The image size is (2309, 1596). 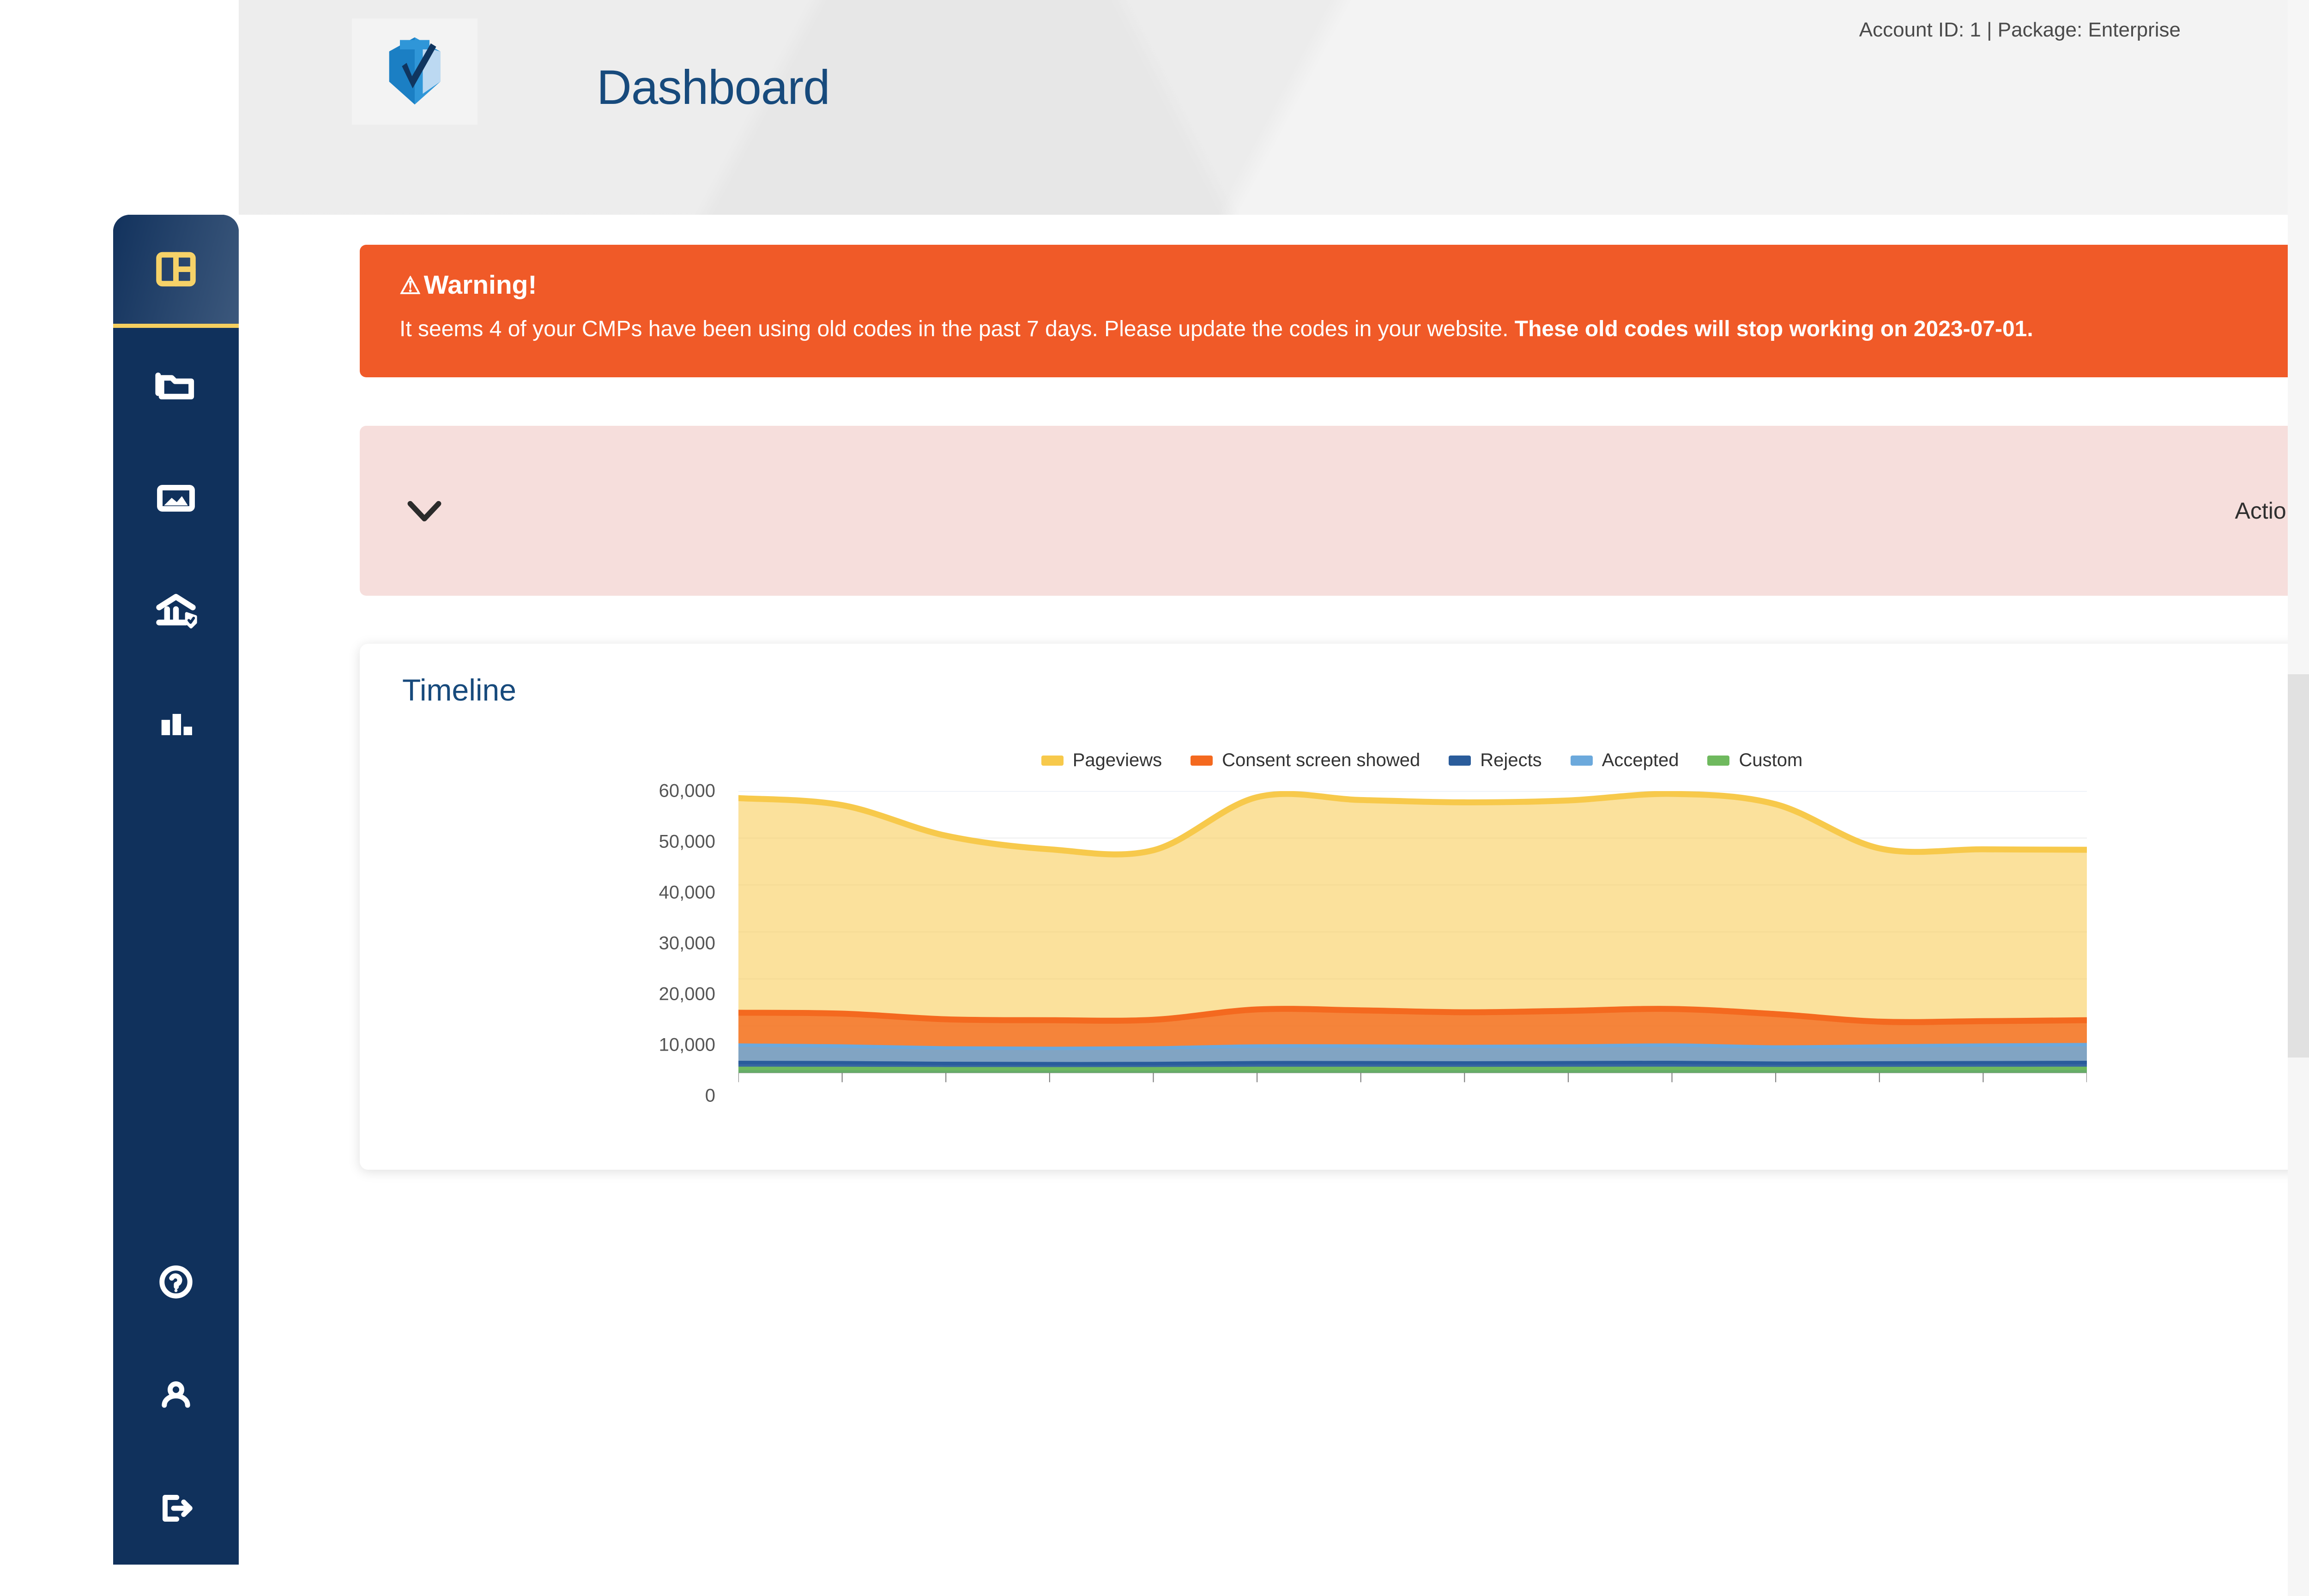 I want to click on chart-area-pageviews, so click(x=1413, y=933).